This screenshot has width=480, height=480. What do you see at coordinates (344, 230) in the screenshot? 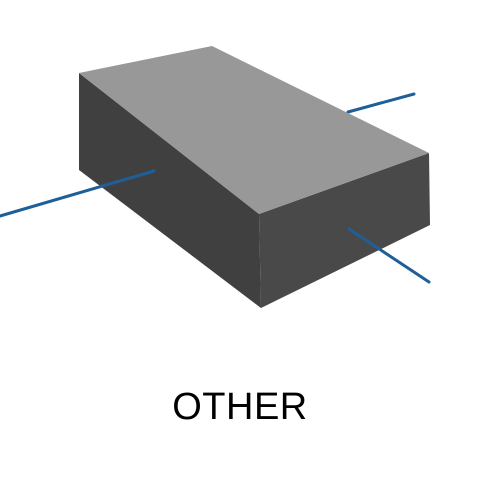
I see `block-front-face` at bounding box center [344, 230].